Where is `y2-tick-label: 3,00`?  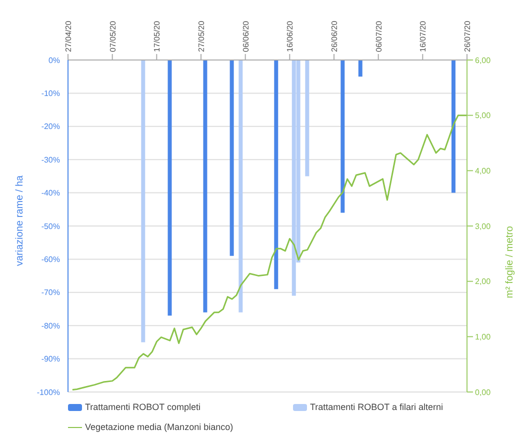 y2-tick-label: 3,00 is located at coordinates (483, 226).